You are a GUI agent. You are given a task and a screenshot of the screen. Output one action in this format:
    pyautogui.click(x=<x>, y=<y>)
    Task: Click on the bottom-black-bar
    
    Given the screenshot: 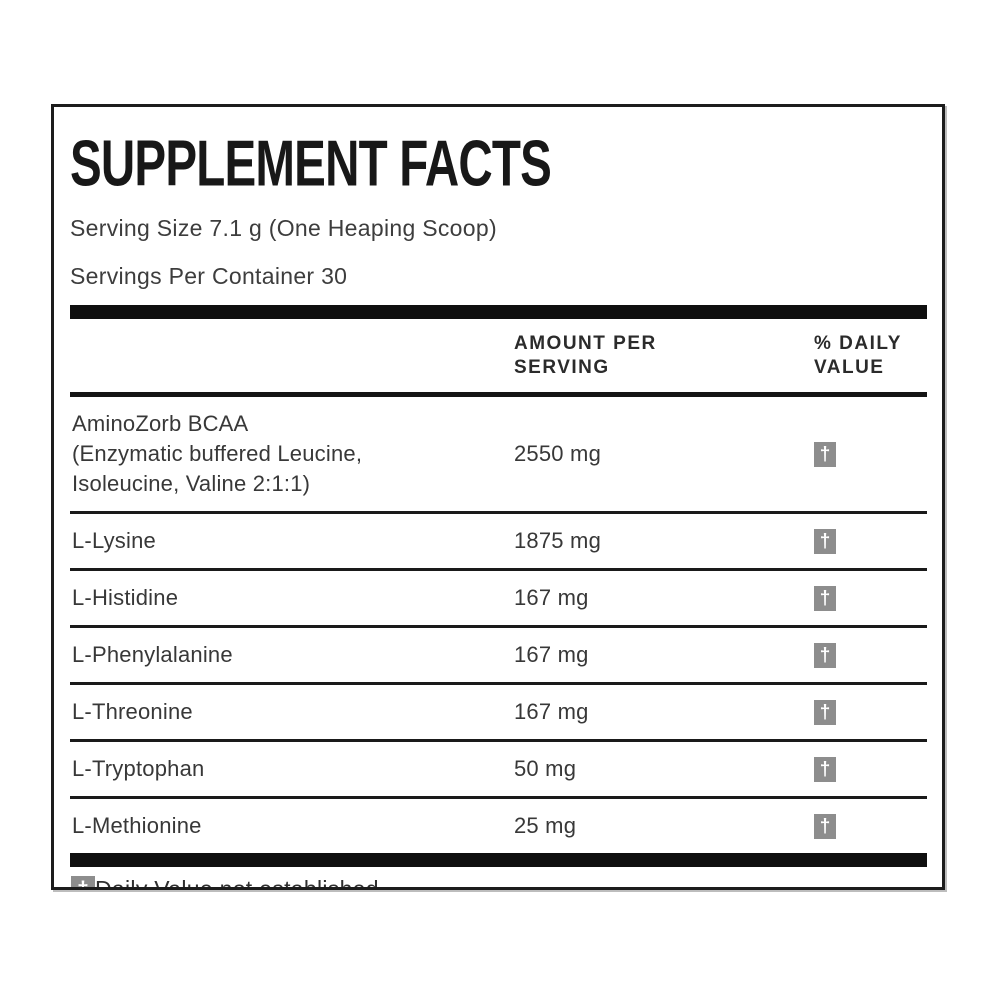 What is the action you would take?
    pyautogui.click(x=498, y=860)
    